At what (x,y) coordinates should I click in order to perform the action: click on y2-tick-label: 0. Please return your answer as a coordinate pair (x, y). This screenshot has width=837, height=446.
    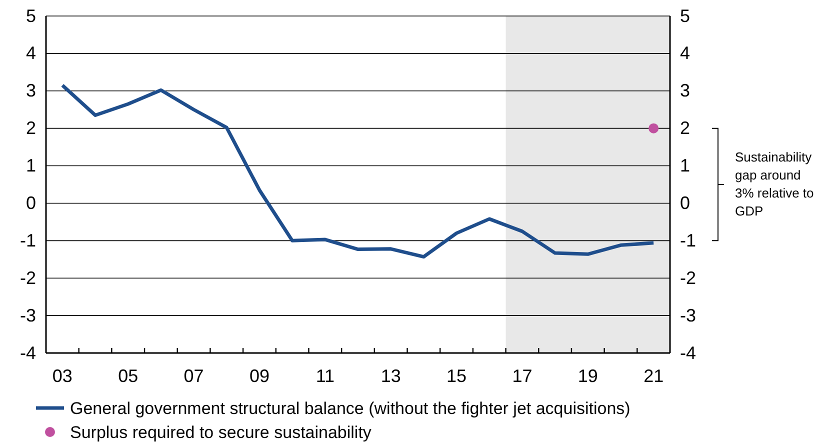
    Looking at the image, I should click on (685, 202).